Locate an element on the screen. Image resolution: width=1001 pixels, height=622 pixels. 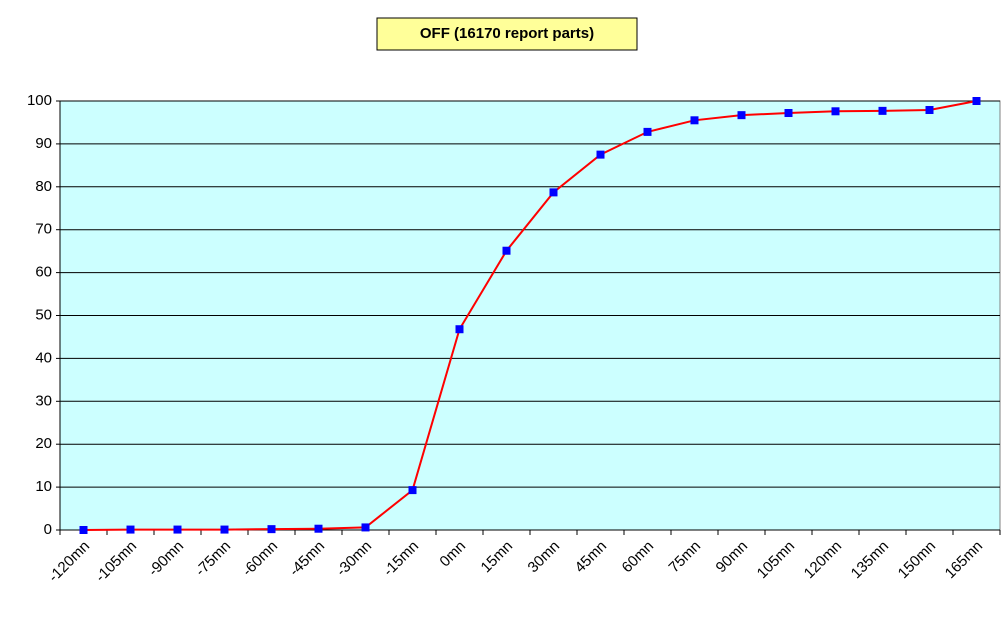
title-box is located at coordinates (507, 34).